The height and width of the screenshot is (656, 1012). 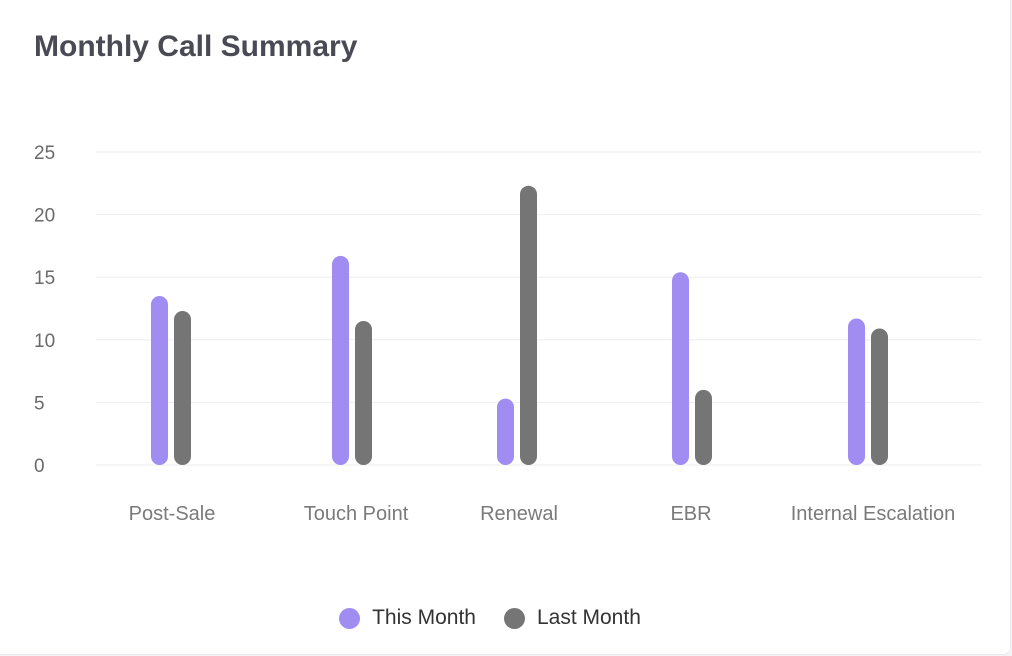 What do you see at coordinates (519, 514) in the screenshot?
I see `x-tick-label: Renewal` at bounding box center [519, 514].